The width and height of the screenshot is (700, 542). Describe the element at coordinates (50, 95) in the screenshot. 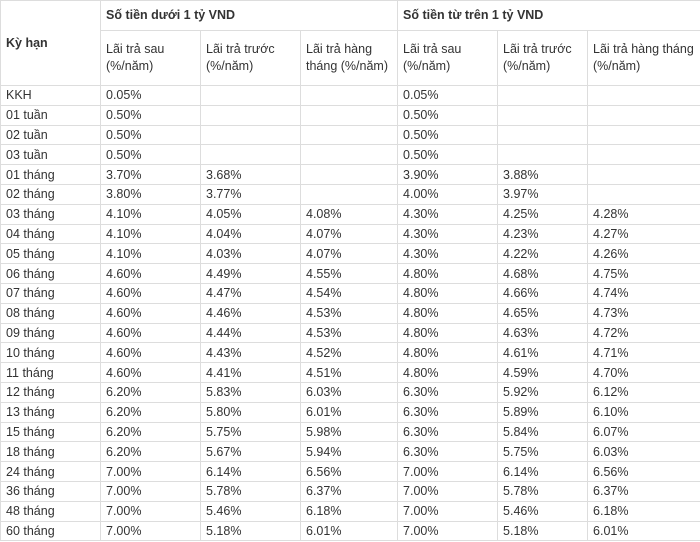

I see `term-cell: KKH` at that location.